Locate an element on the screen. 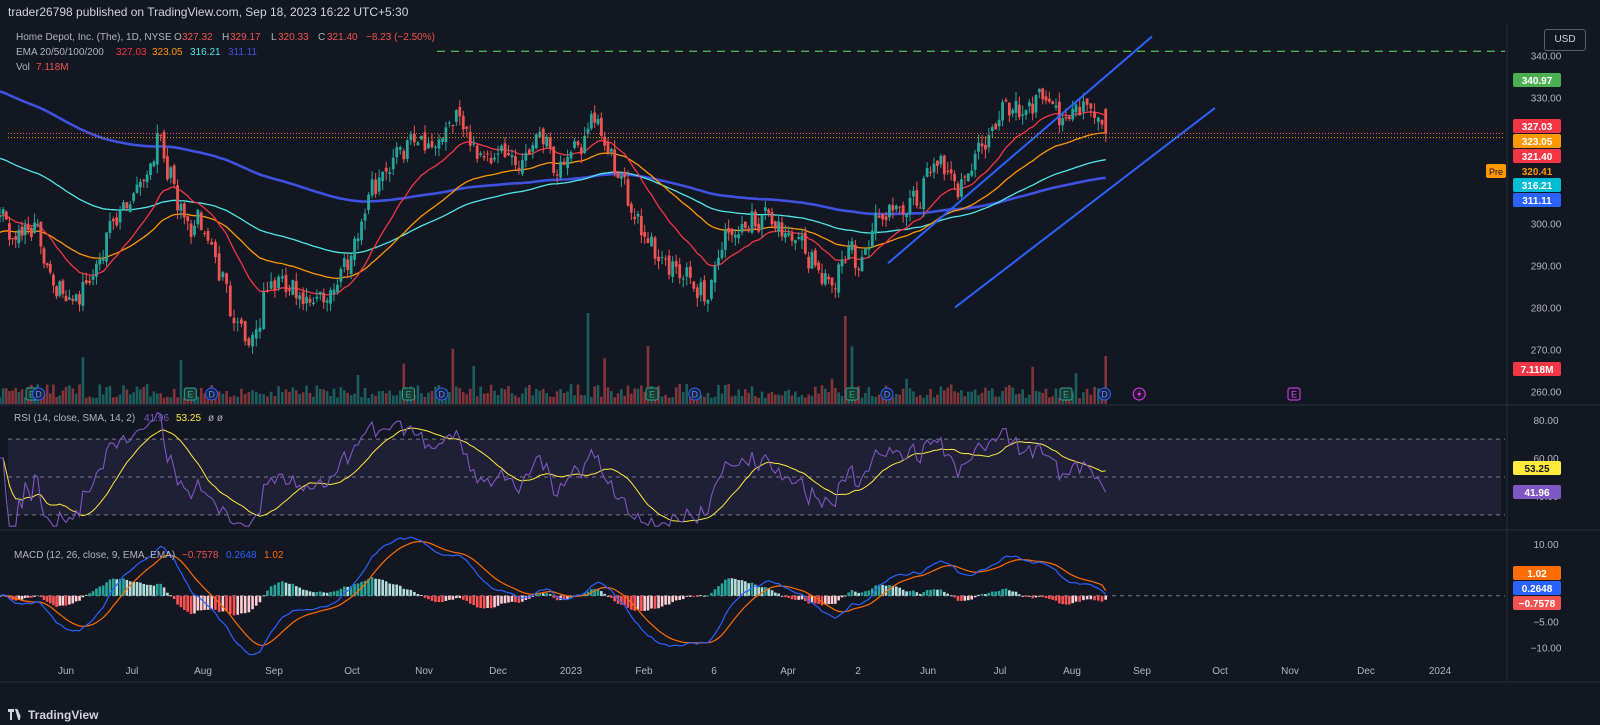 This screenshot has height=725, width=1600. lightning-glyph is located at coordinates (1139, 394).